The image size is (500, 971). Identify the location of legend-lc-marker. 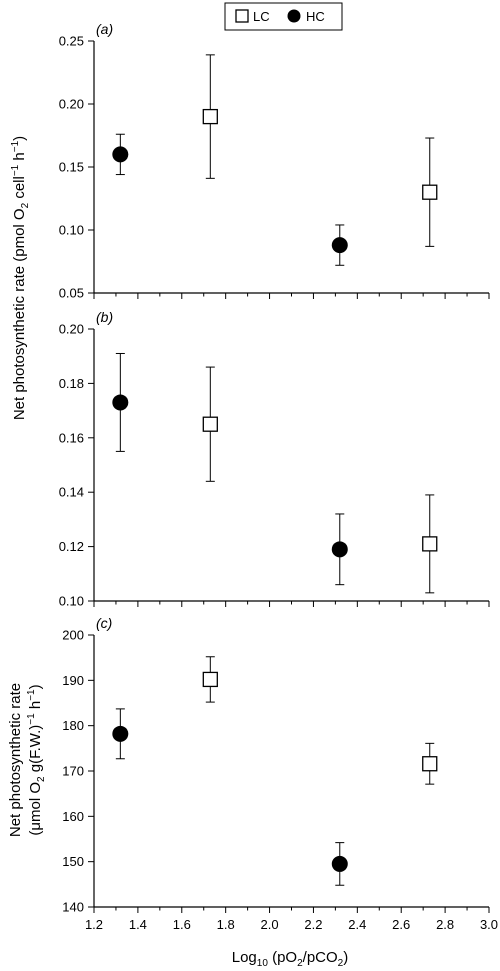
(242, 16).